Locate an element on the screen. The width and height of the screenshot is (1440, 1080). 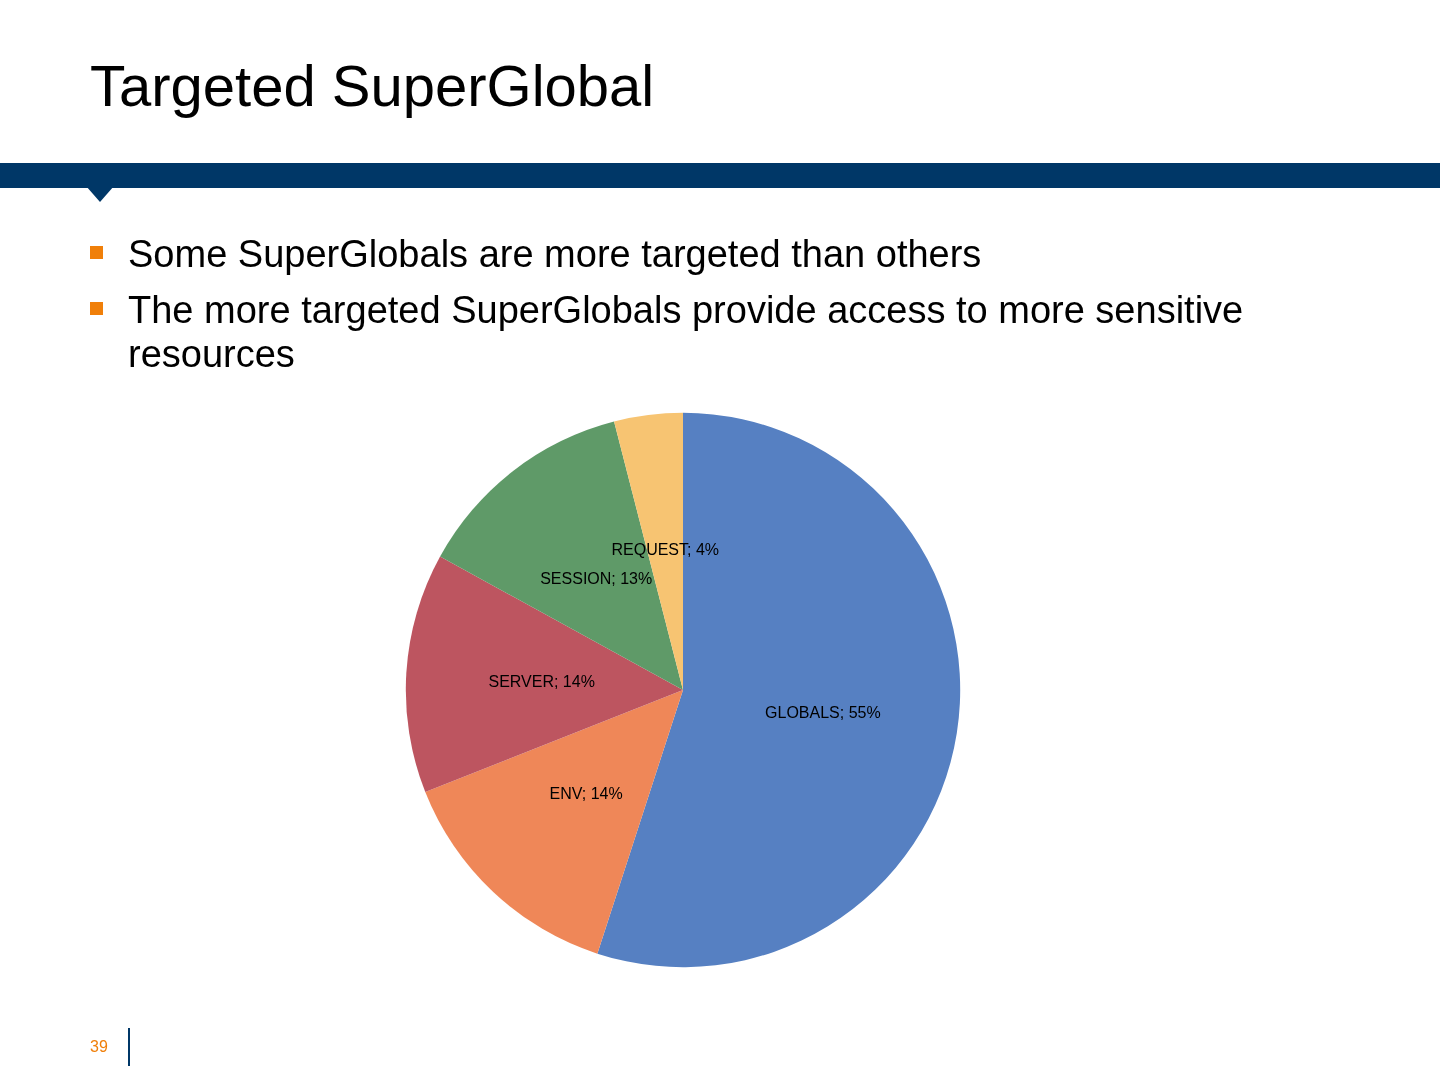
slice-label: SESSION; 13% is located at coordinates (596, 578).